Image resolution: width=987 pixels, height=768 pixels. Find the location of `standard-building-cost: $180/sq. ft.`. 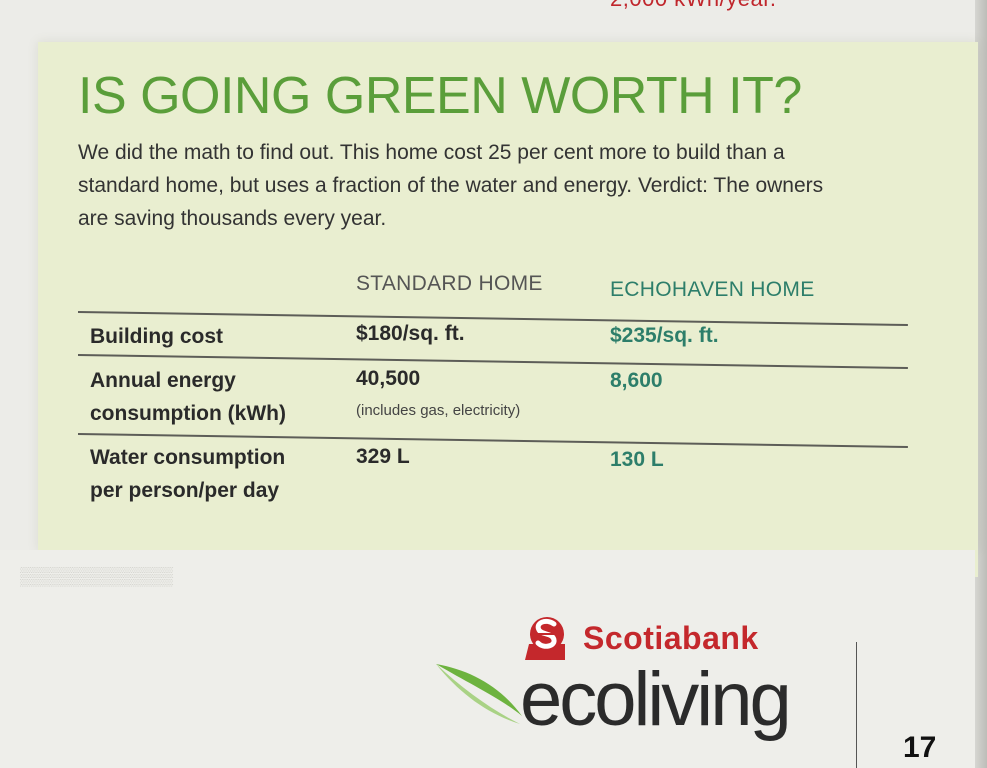

standard-building-cost: $180/sq. ft. is located at coordinates (410, 333).